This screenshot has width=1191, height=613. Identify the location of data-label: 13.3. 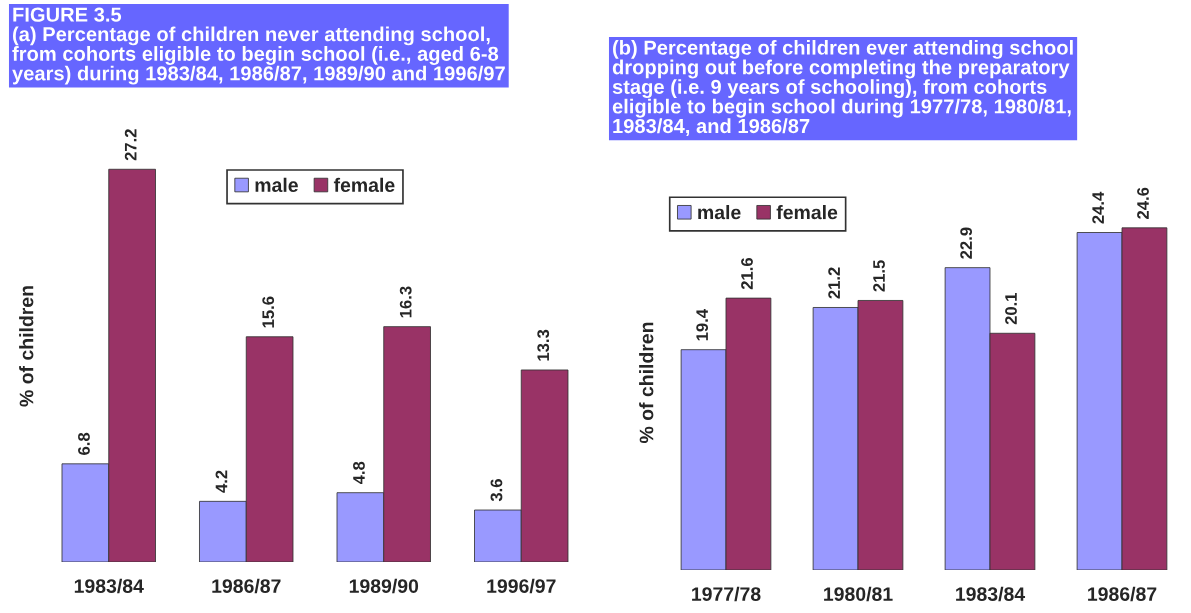
(543, 345).